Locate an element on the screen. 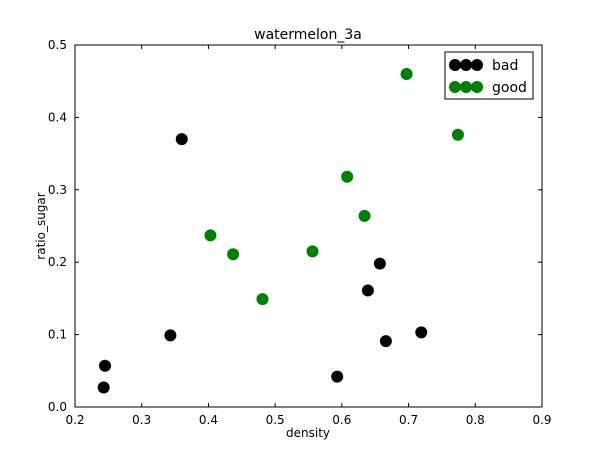 The height and width of the screenshot is (452, 600). legend-label: good is located at coordinates (509, 88).